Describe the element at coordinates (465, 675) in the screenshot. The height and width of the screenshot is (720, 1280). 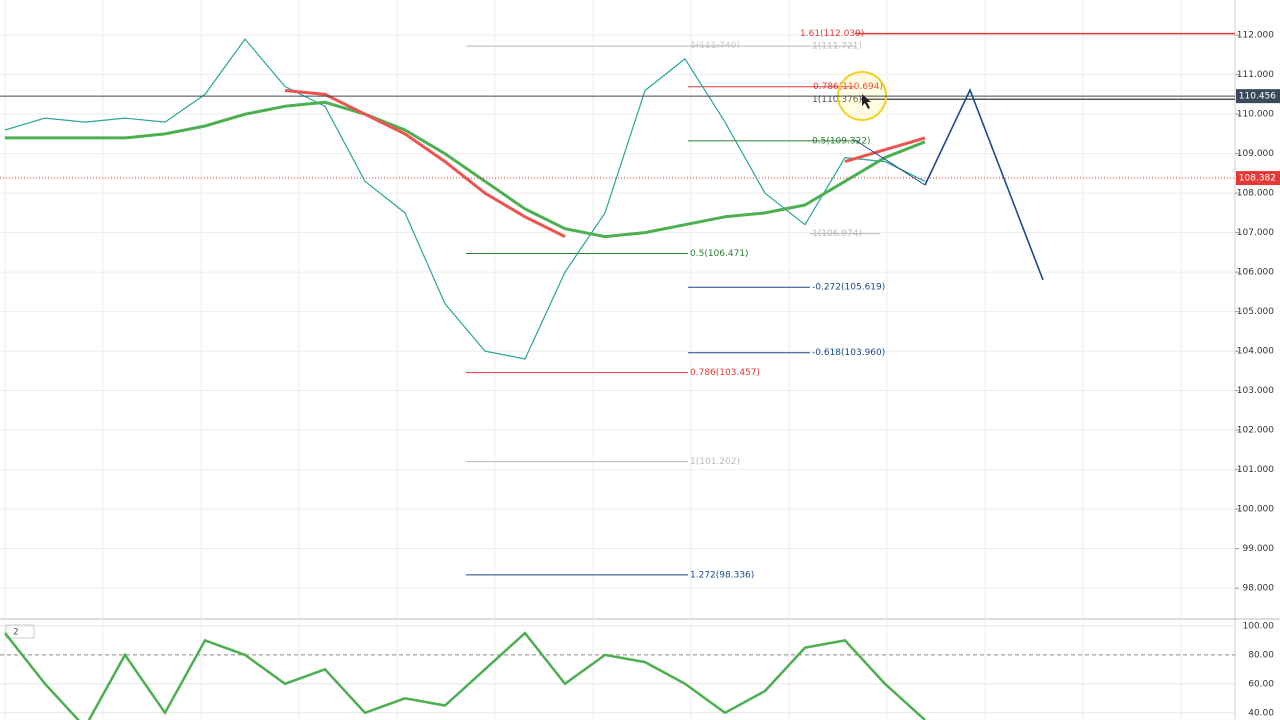
I see `osc-line` at that location.